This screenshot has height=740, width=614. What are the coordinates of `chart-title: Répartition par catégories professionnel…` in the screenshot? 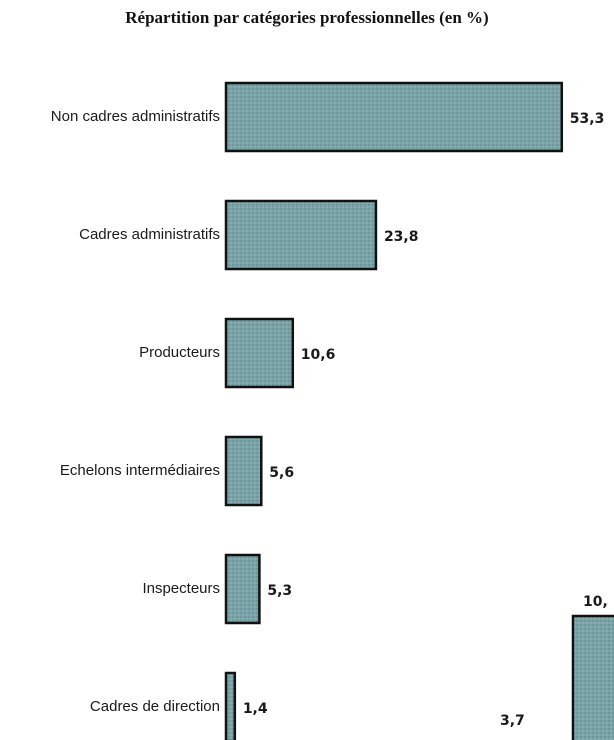 It's located at (307, 17).